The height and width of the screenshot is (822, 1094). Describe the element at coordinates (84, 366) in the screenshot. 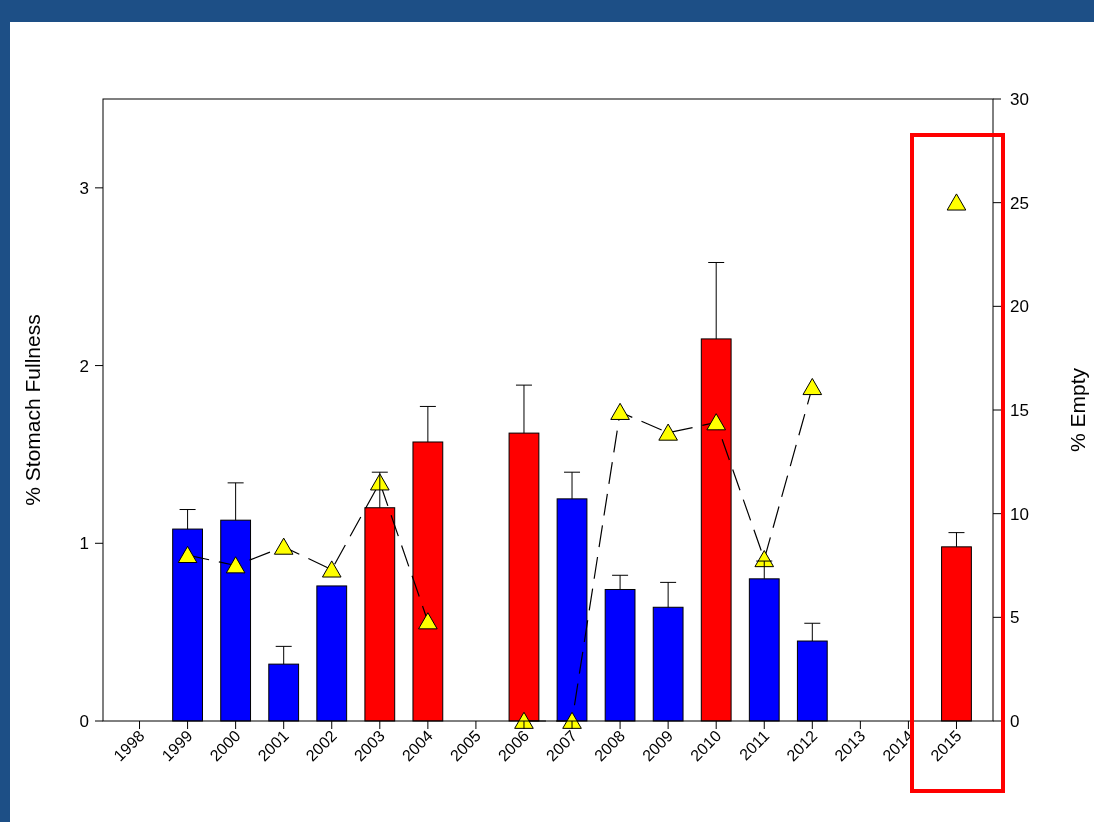

I see `y-tick-label: 2` at that location.